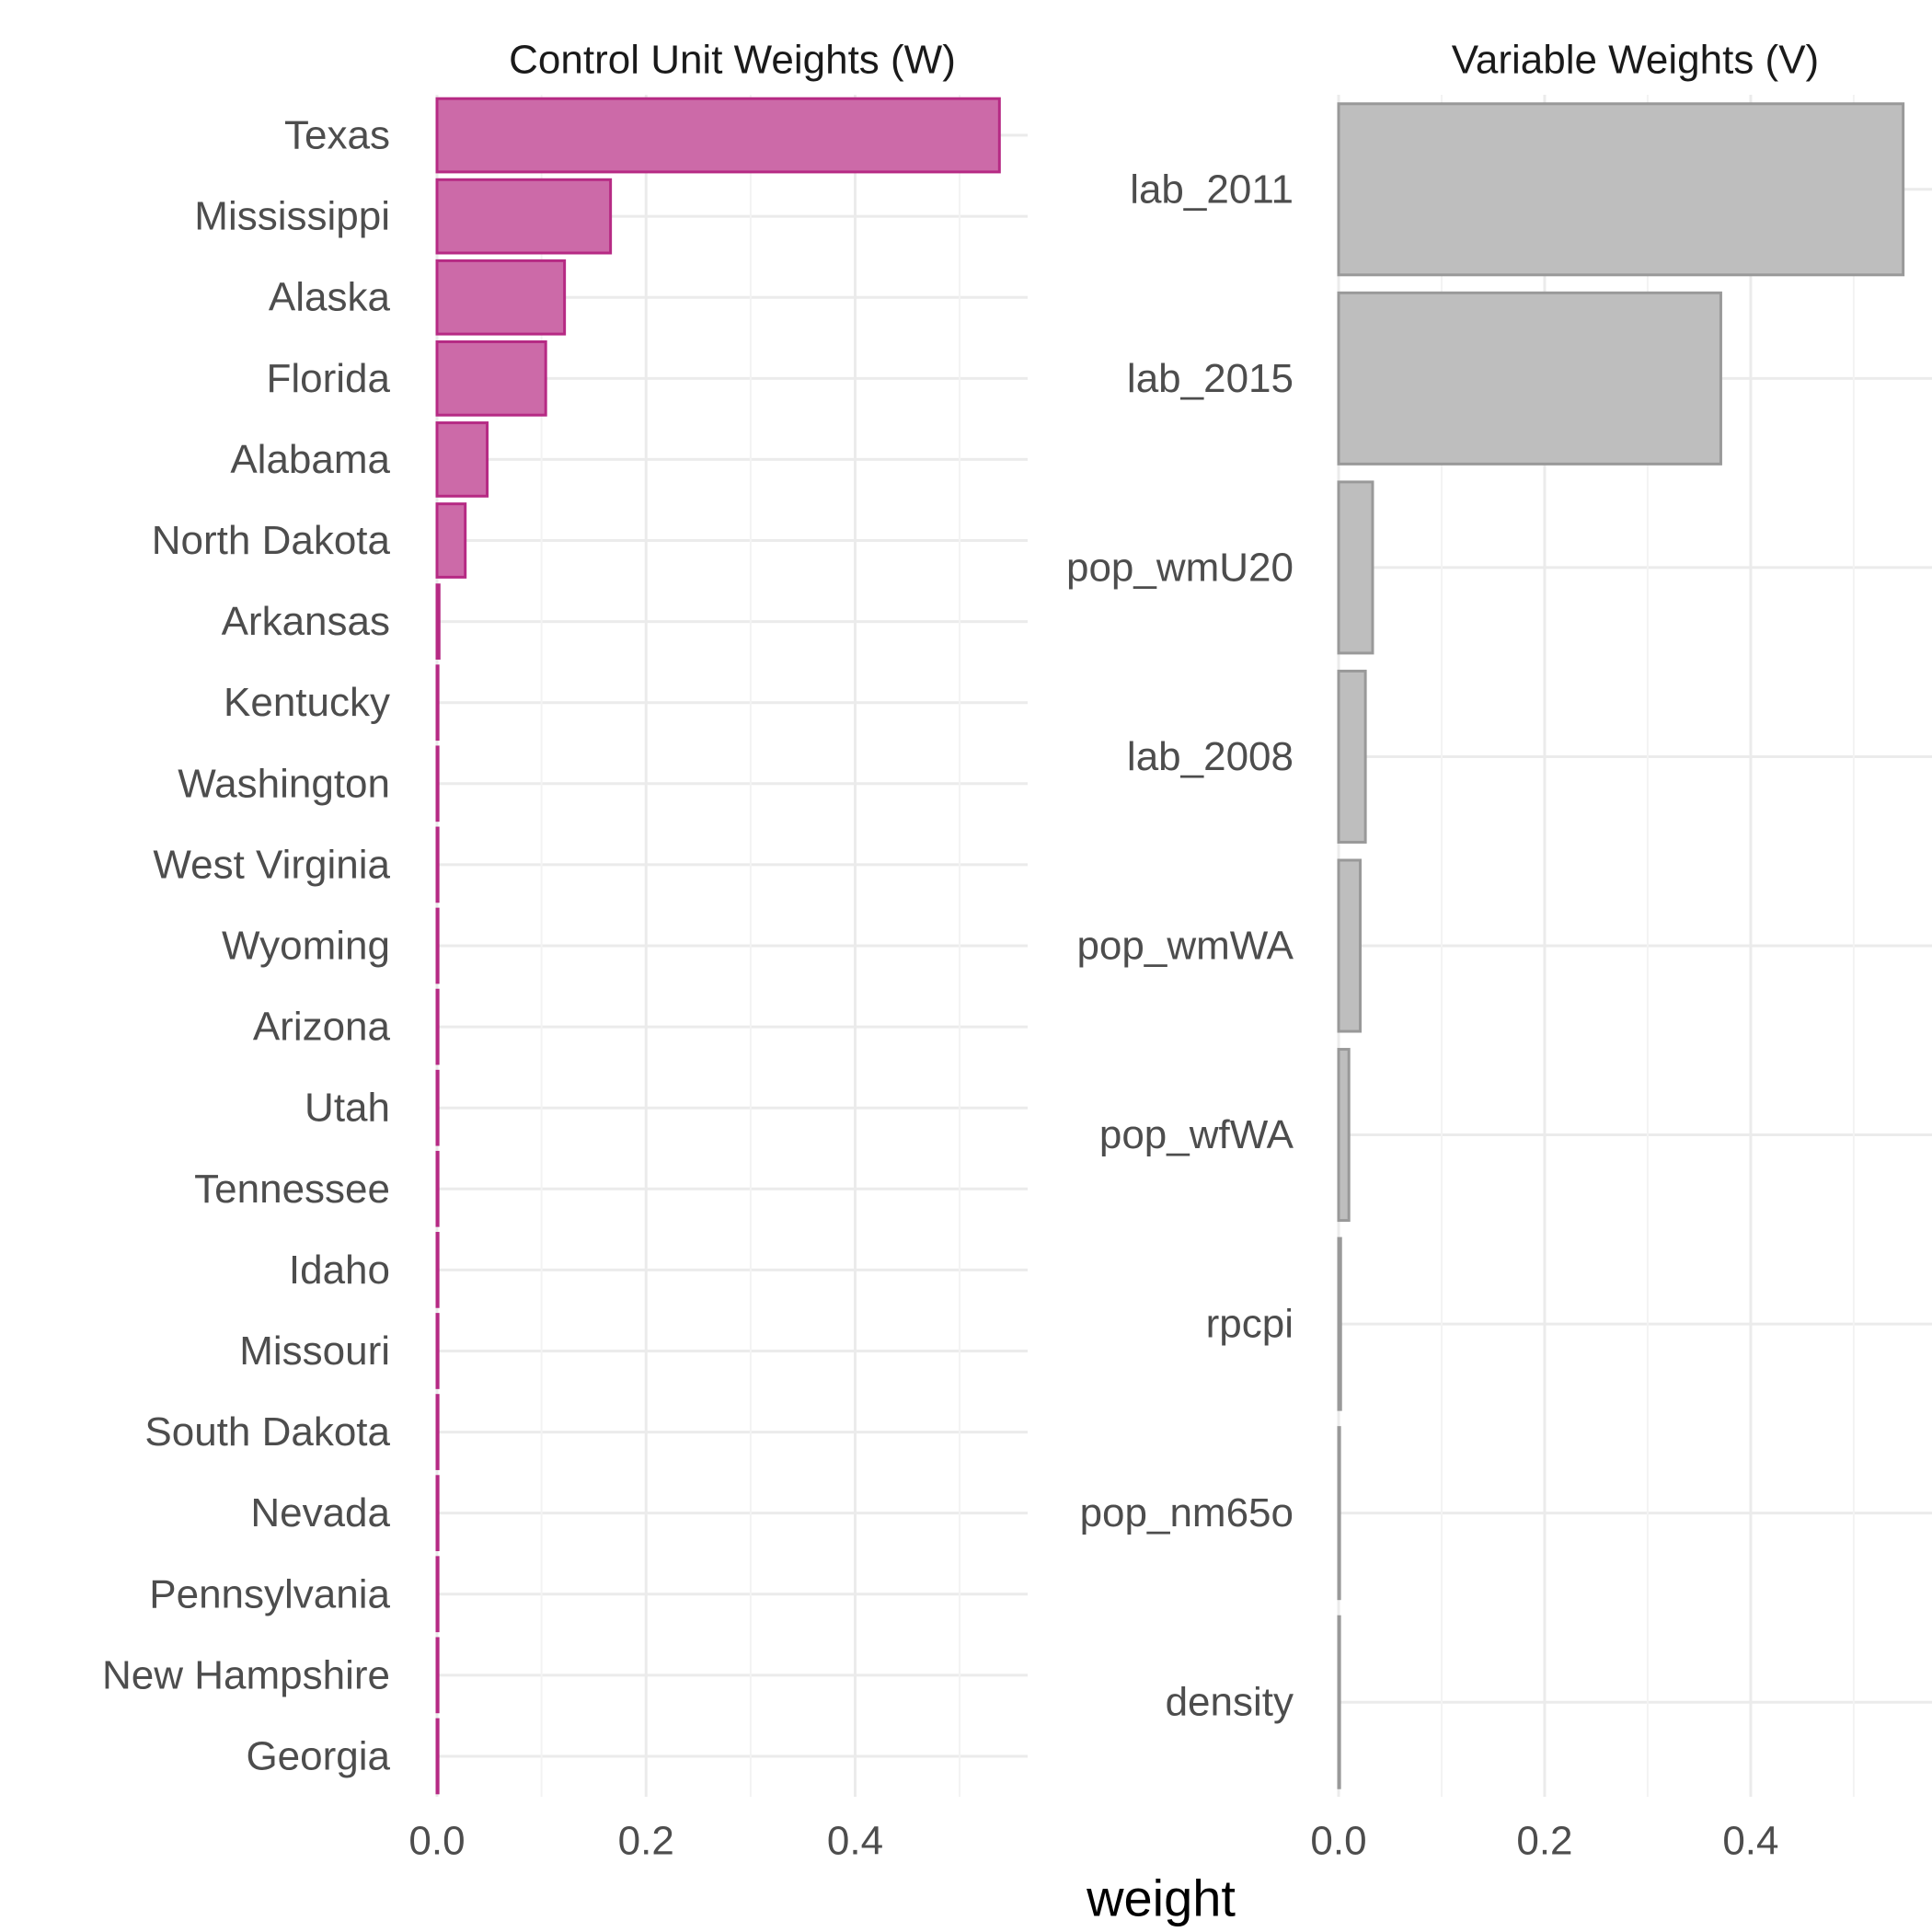 The width and height of the screenshot is (1932, 1932). Describe the element at coordinates (271, 540) in the screenshot. I see `category-label: North Dakota` at that location.